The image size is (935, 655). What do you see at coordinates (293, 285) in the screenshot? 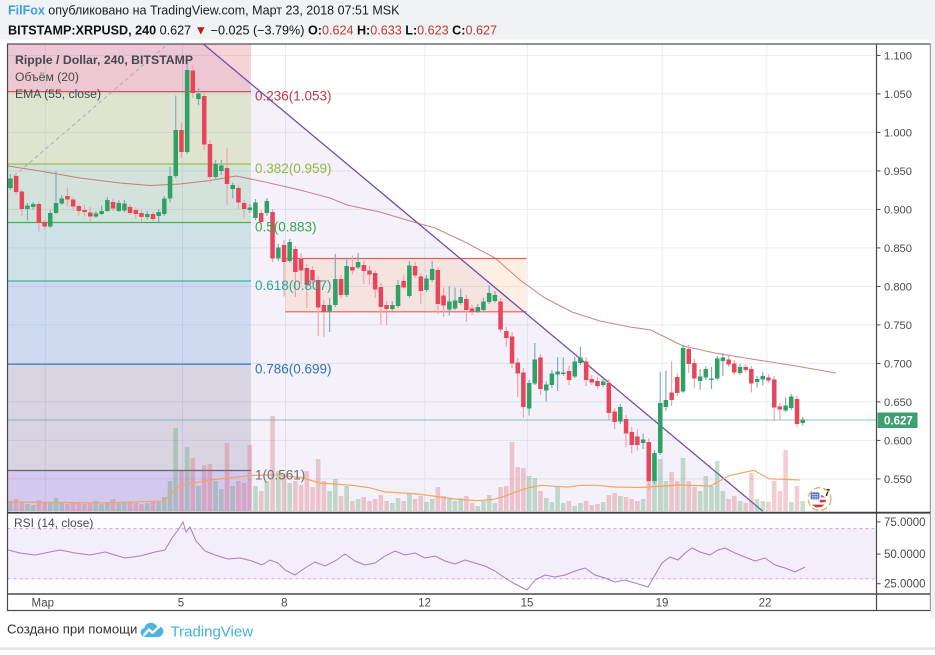
I see `svg-text: 0.618(0.807)` at bounding box center [293, 285].